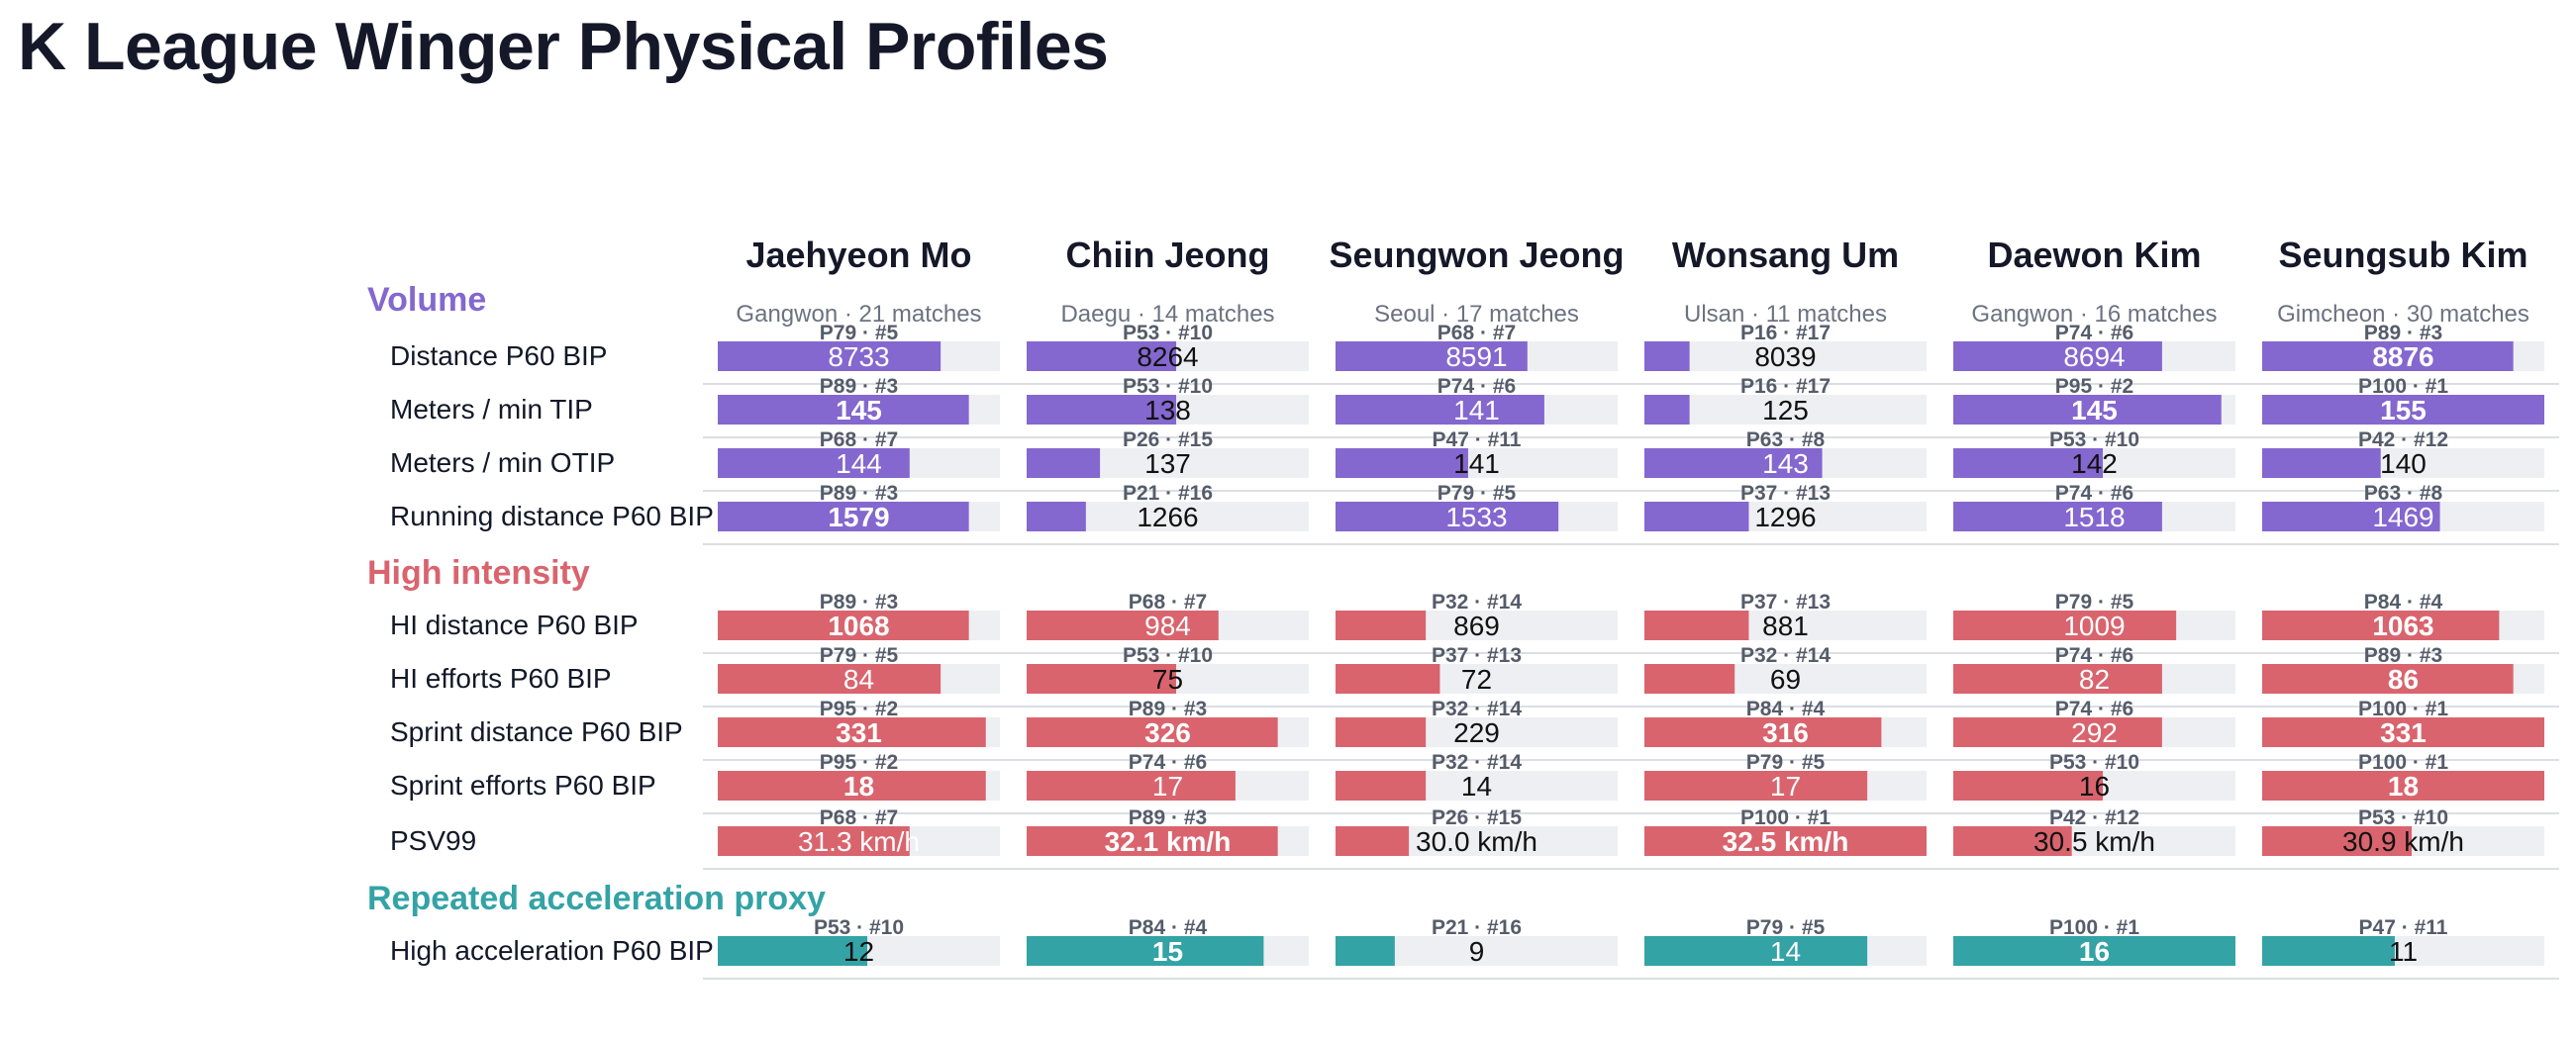 The image size is (2576, 1041). Describe the element at coordinates (1476, 357) in the screenshot. I see `value-label: 8591` at that location.